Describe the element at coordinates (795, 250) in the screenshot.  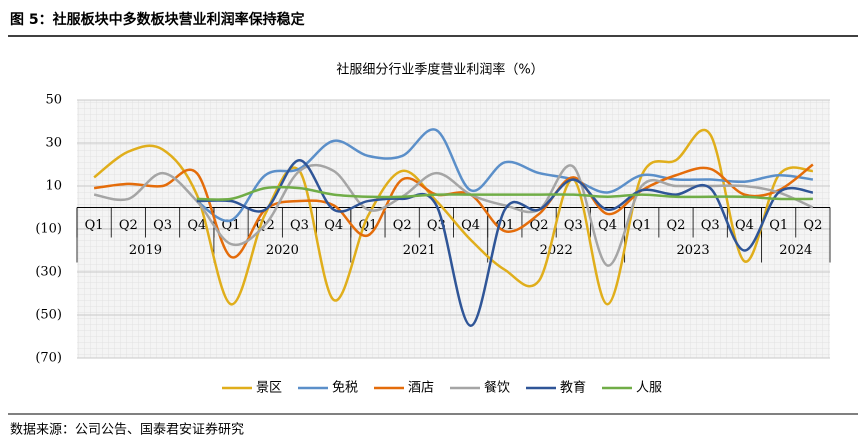
I see `year-label: 2024` at that location.